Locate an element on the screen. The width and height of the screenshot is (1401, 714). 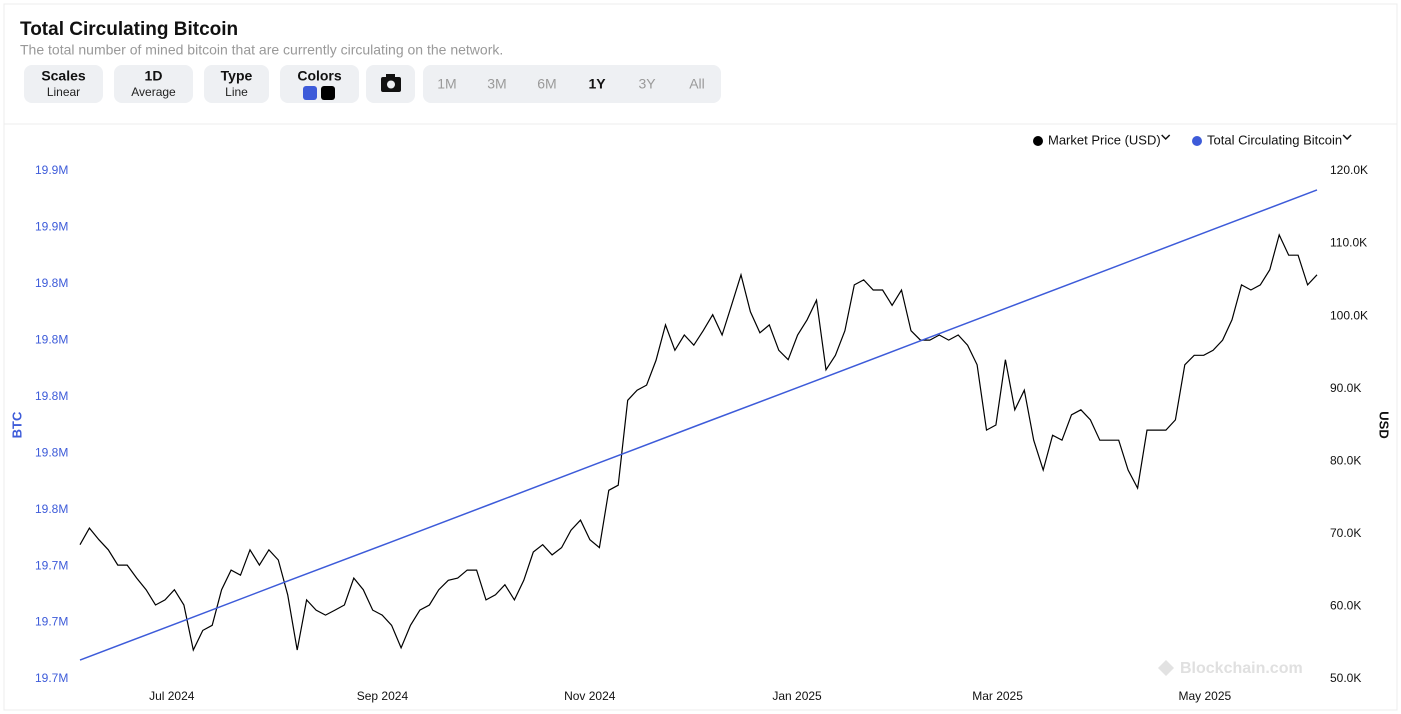
button-label: Scales is located at coordinates (63, 76).